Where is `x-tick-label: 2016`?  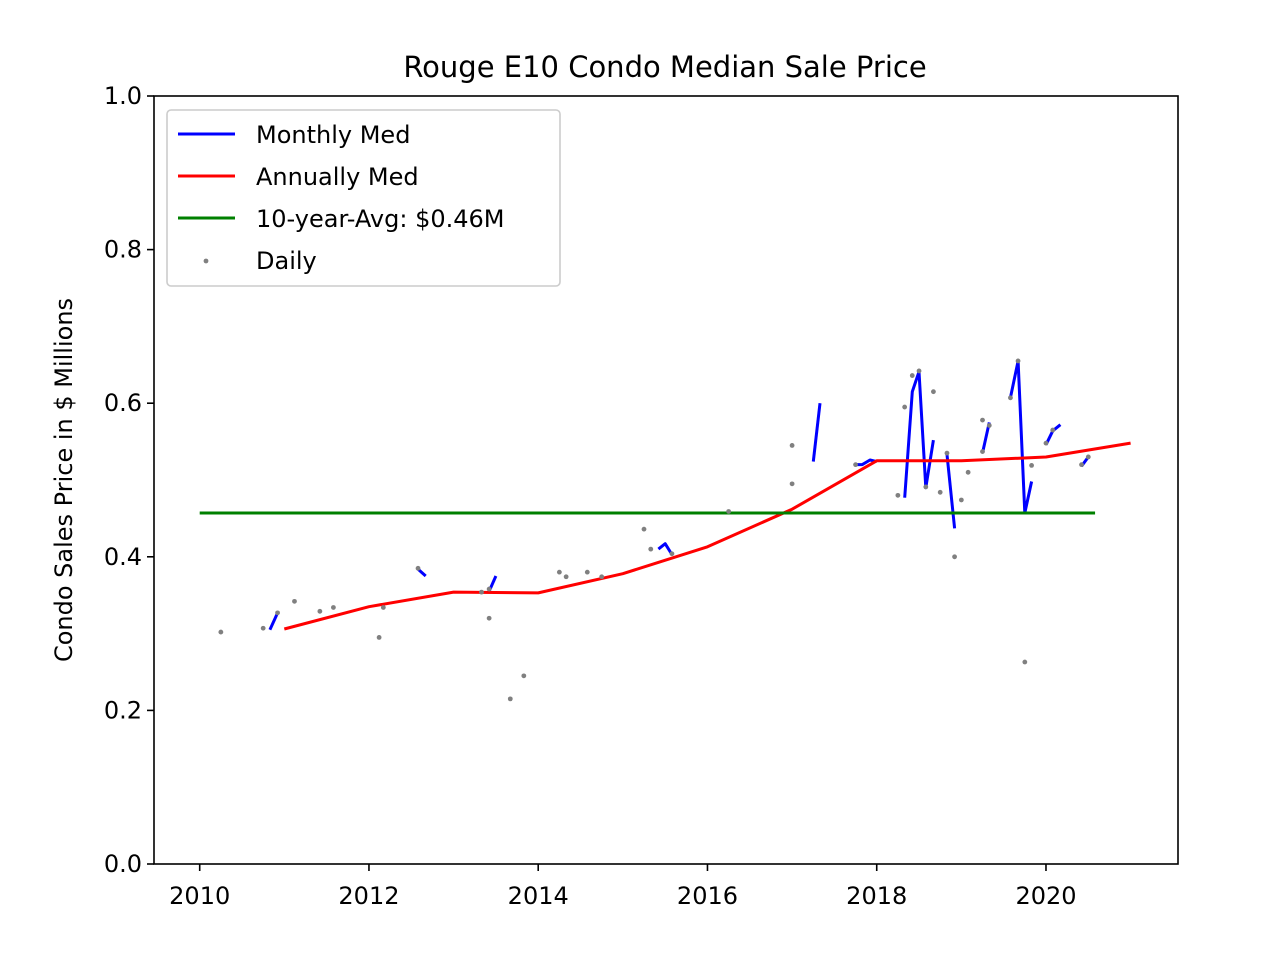 x-tick-label: 2016 is located at coordinates (707, 896).